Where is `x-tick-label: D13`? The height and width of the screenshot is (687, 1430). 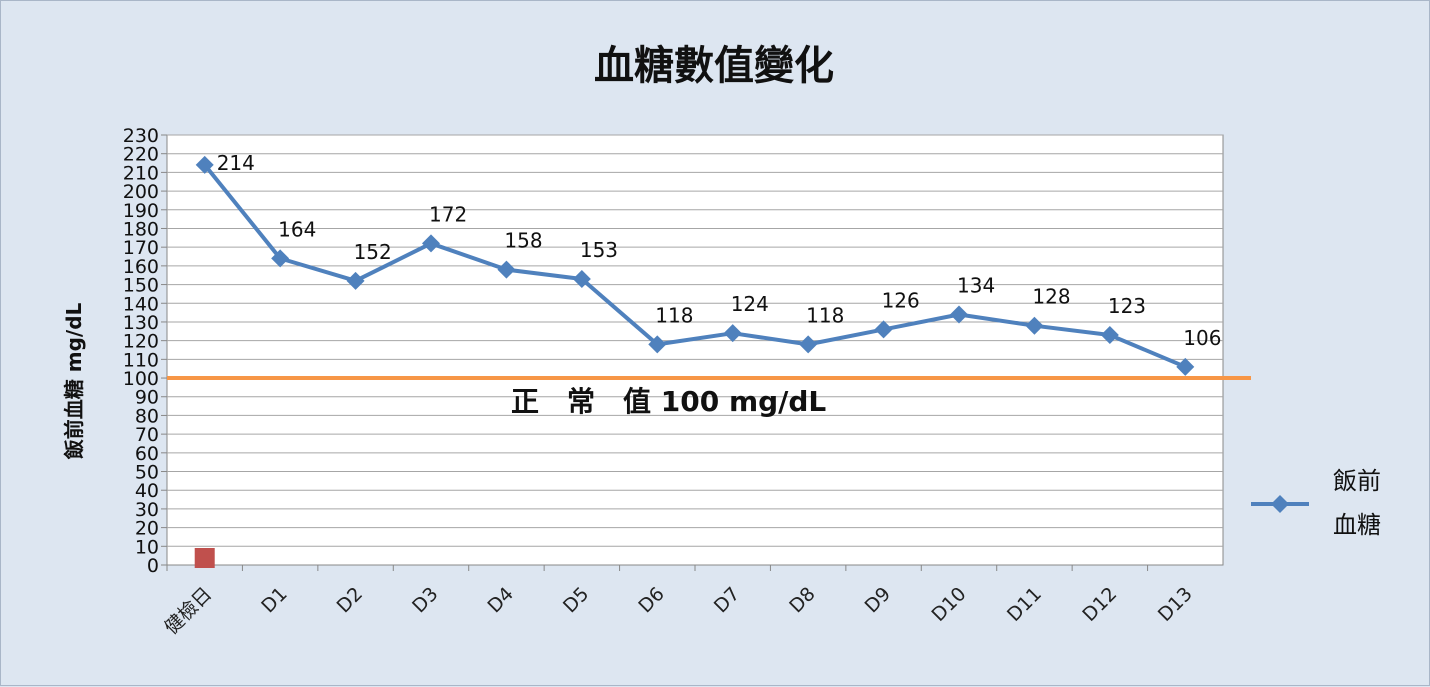
x-tick-label: D13 is located at coordinates (1175, 604).